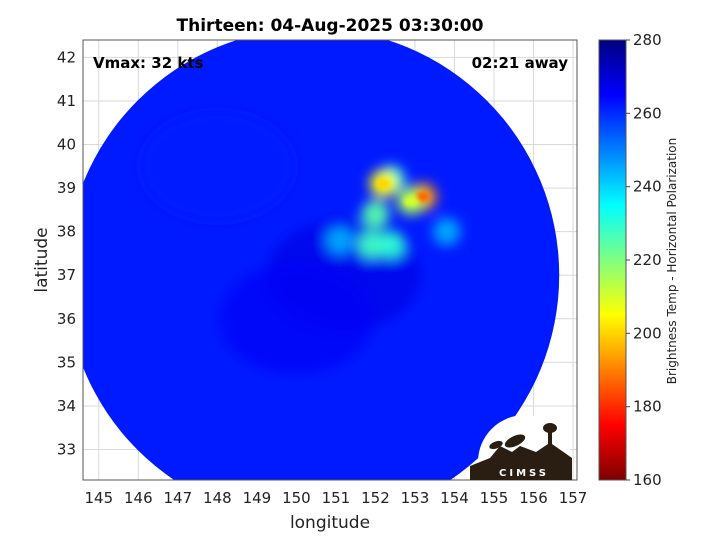 The height and width of the screenshot is (540, 720). What do you see at coordinates (415, 498) in the screenshot?
I see `x-tick-label: 153` at bounding box center [415, 498].